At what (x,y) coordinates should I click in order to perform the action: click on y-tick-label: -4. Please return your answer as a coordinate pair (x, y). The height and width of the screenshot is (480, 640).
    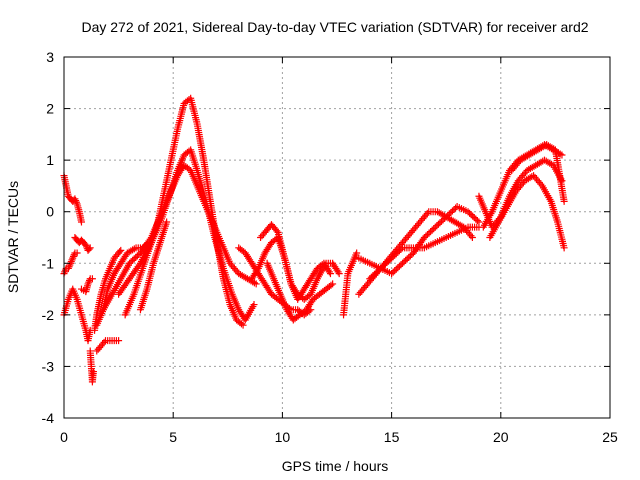
    Looking at the image, I should click on (48, 418).